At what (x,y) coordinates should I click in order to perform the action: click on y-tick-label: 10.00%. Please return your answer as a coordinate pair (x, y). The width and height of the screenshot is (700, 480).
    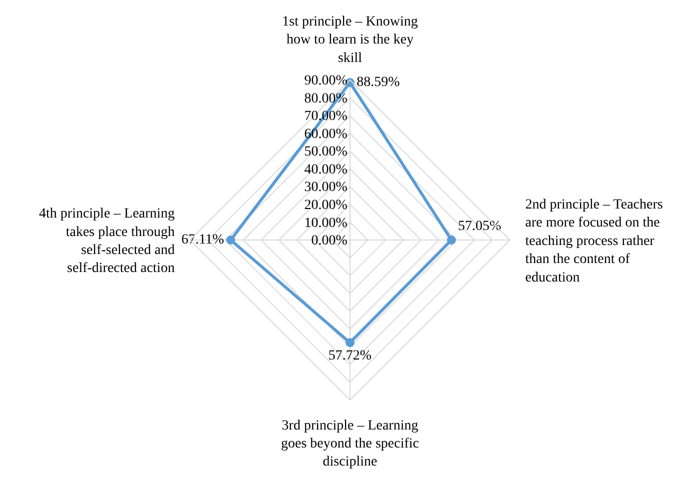
    Looking at the image, I should click on (326, 223).